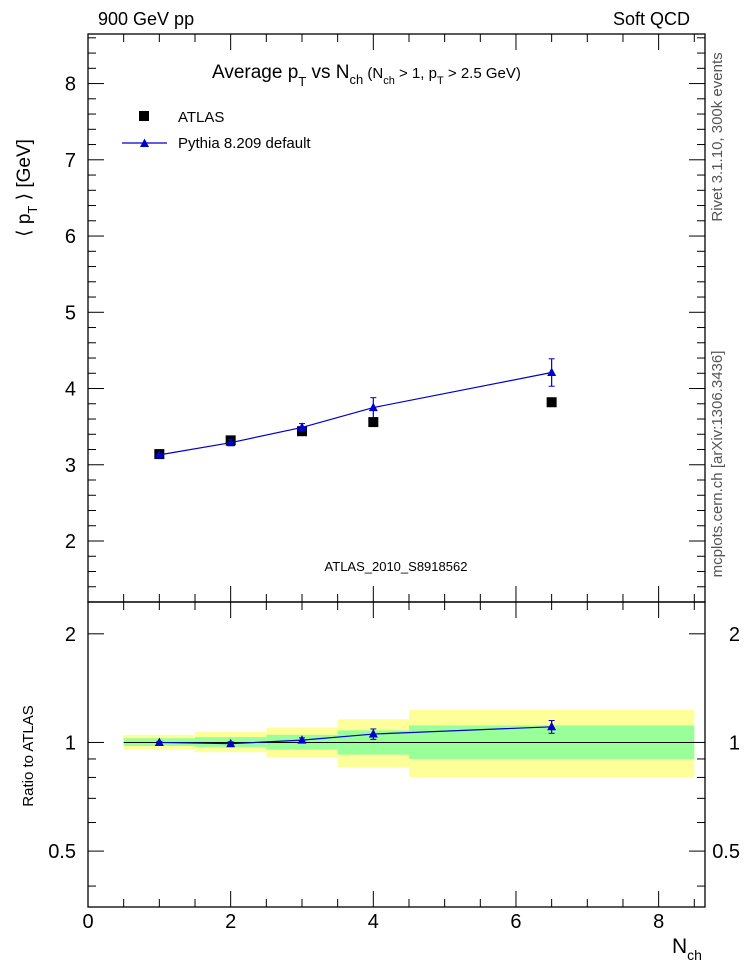 The width and height of the screenshot is (746, 972). What do you see at coordinates (396, 566) in the screenshot?
I see `analysis-watermark: ATLAS_2010_S8918562` at bounding box center [396, 566].